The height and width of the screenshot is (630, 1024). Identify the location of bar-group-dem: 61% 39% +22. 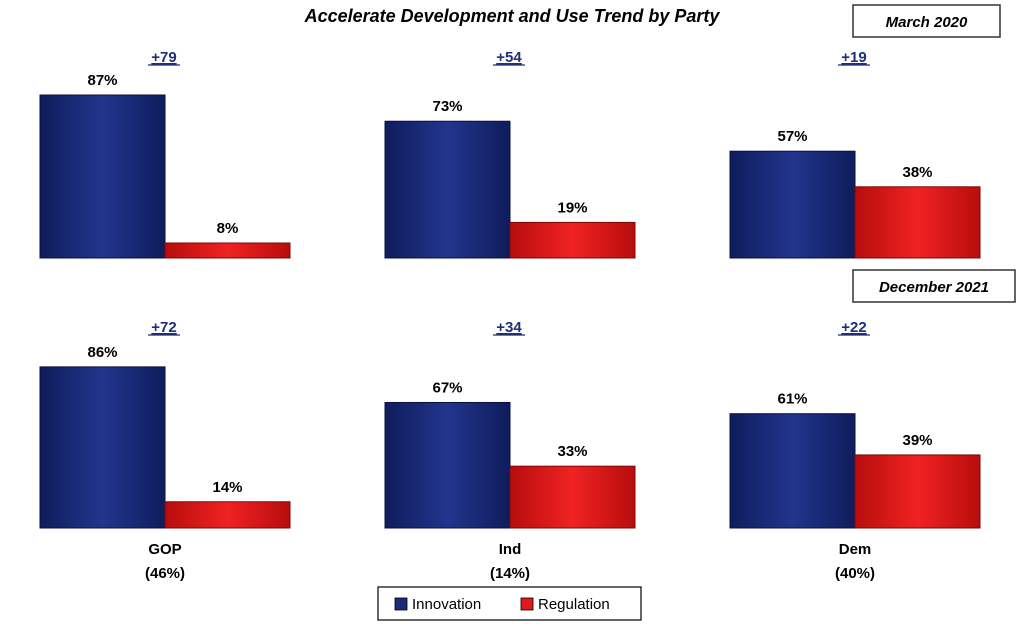
(855, 424).